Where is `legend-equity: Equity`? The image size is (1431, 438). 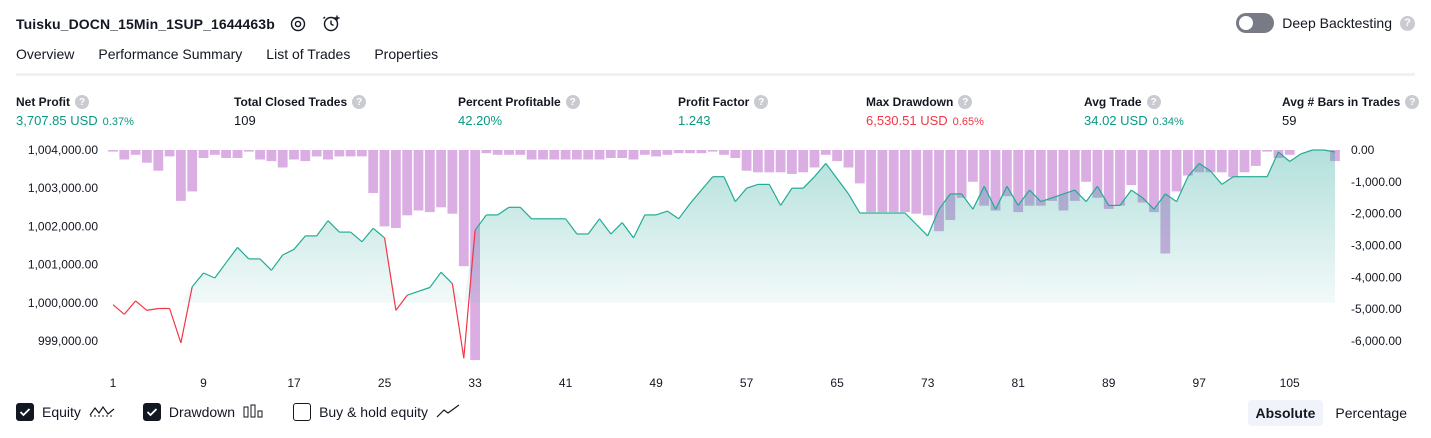
legend-equity: Equity is located at coordinates (65, 412).